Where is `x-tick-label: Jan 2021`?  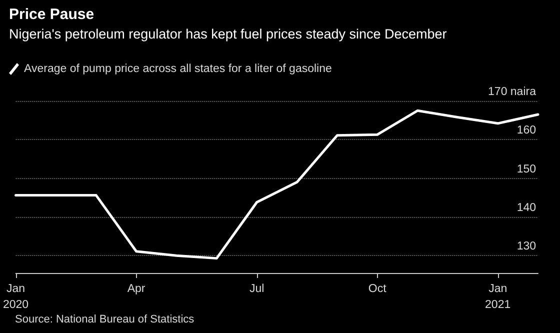 x-tick-label: Jan 2021 is located at coordinates (498, 297).